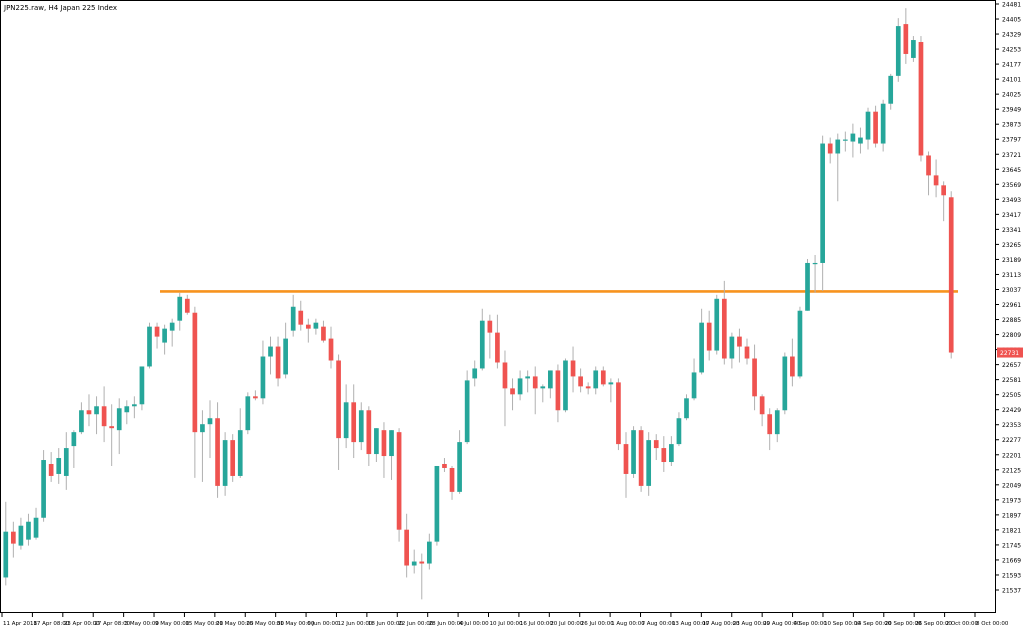 This screenshot has height=634, width=1024. I want to click on x-tick-label: 21 May 00:00, so click(235, 624).